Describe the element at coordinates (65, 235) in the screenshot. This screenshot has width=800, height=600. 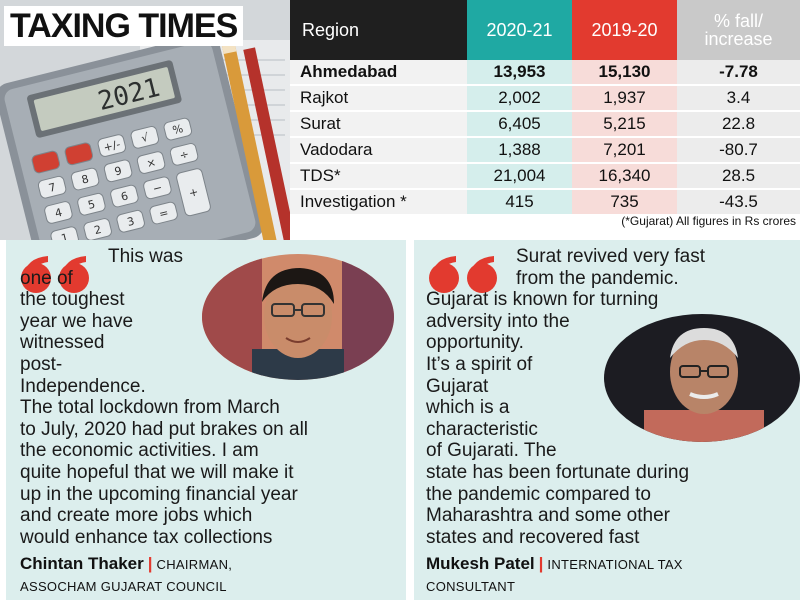
I see `svg-text: 1` at that location.